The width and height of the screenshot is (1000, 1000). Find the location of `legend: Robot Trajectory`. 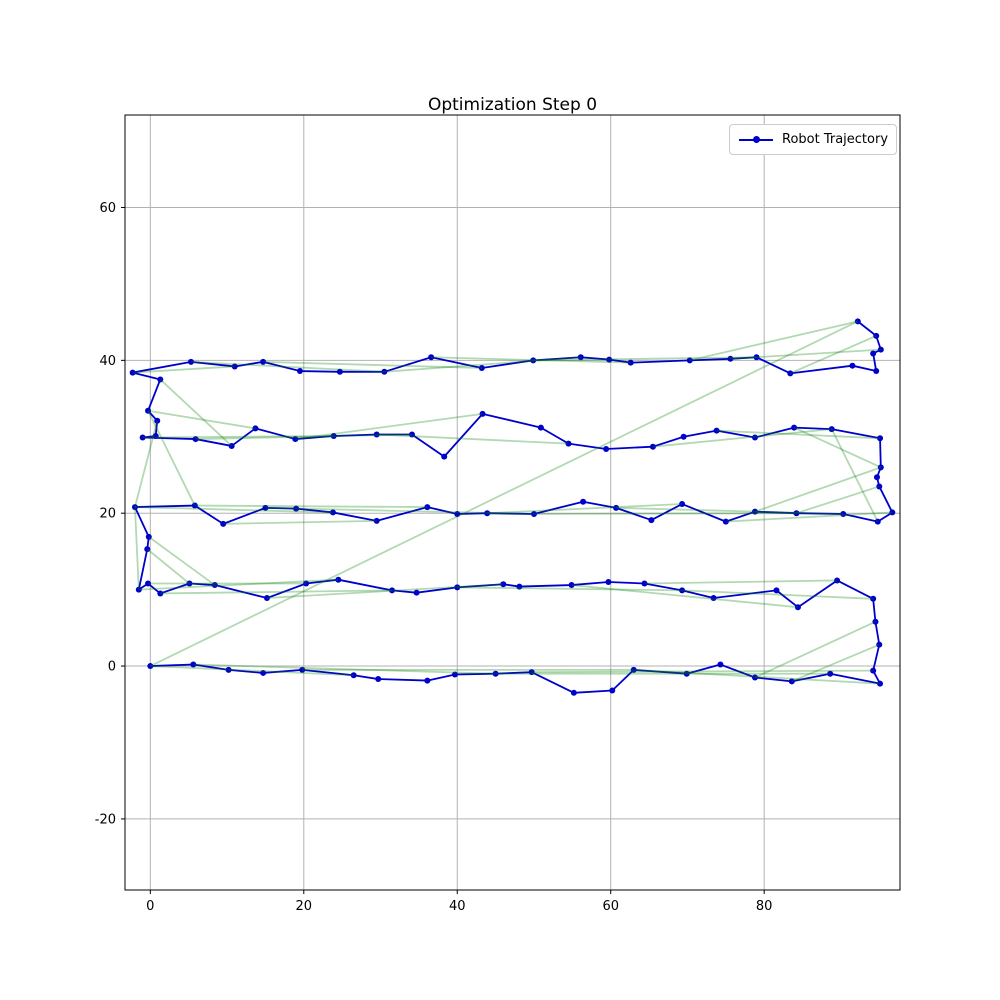

legend: Robot Trajectory is located at coordinates (813, 139).